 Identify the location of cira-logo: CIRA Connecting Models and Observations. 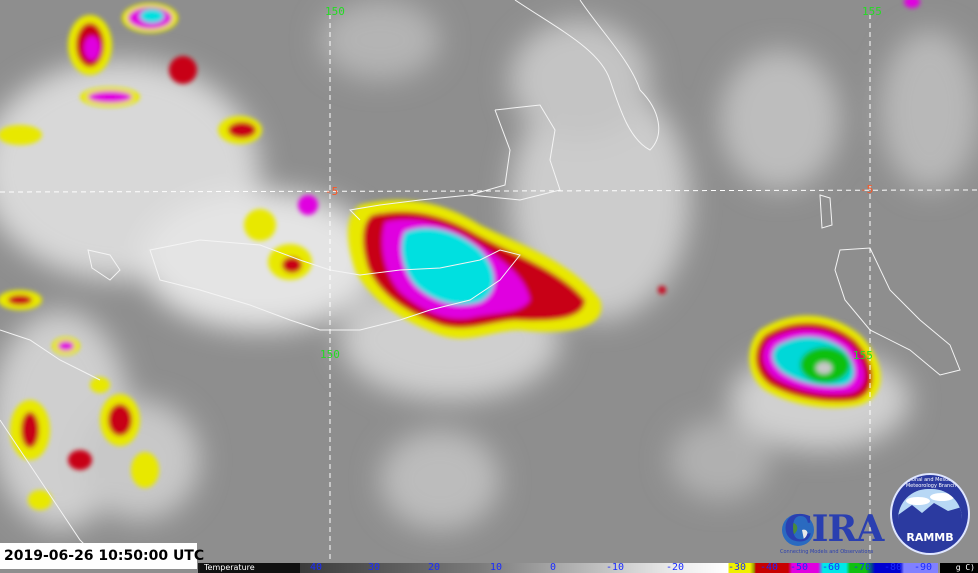
(836, 533).